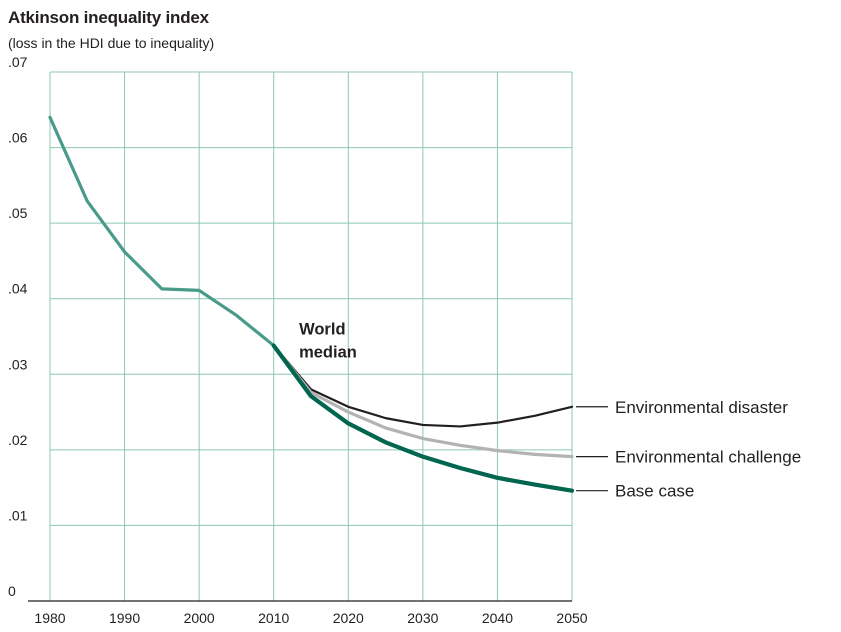 The image size is (841, 632). What do you see at coordinates (422, 618) in the screenshot?
I see `x-tick-label: 2030` at bounding box center [422, 618].